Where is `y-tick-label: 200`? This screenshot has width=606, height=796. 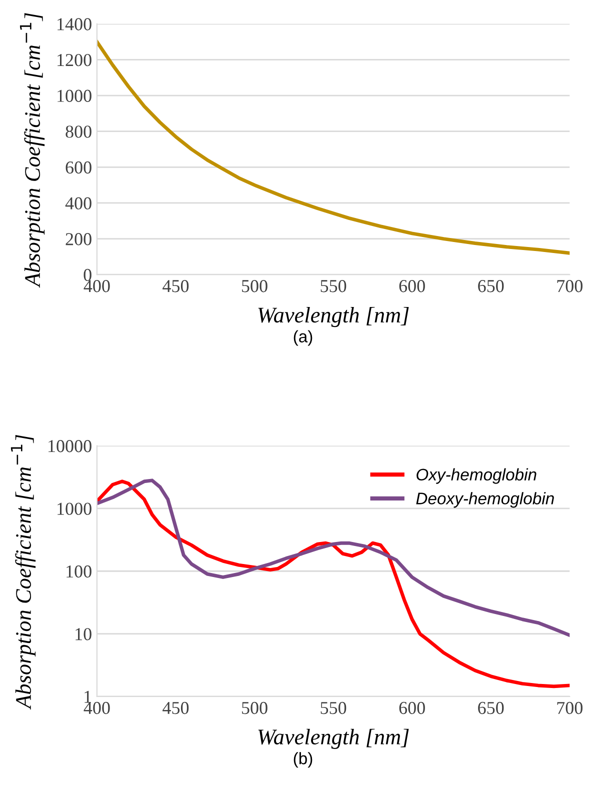
y-tick-label: 200 is located at coordinates (79, 239).